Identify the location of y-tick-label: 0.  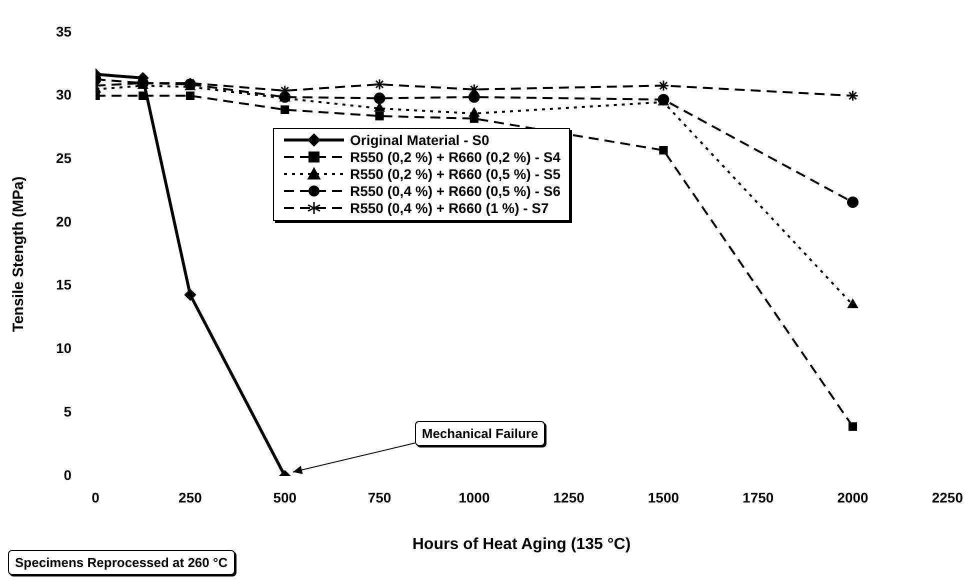
(68, 474).